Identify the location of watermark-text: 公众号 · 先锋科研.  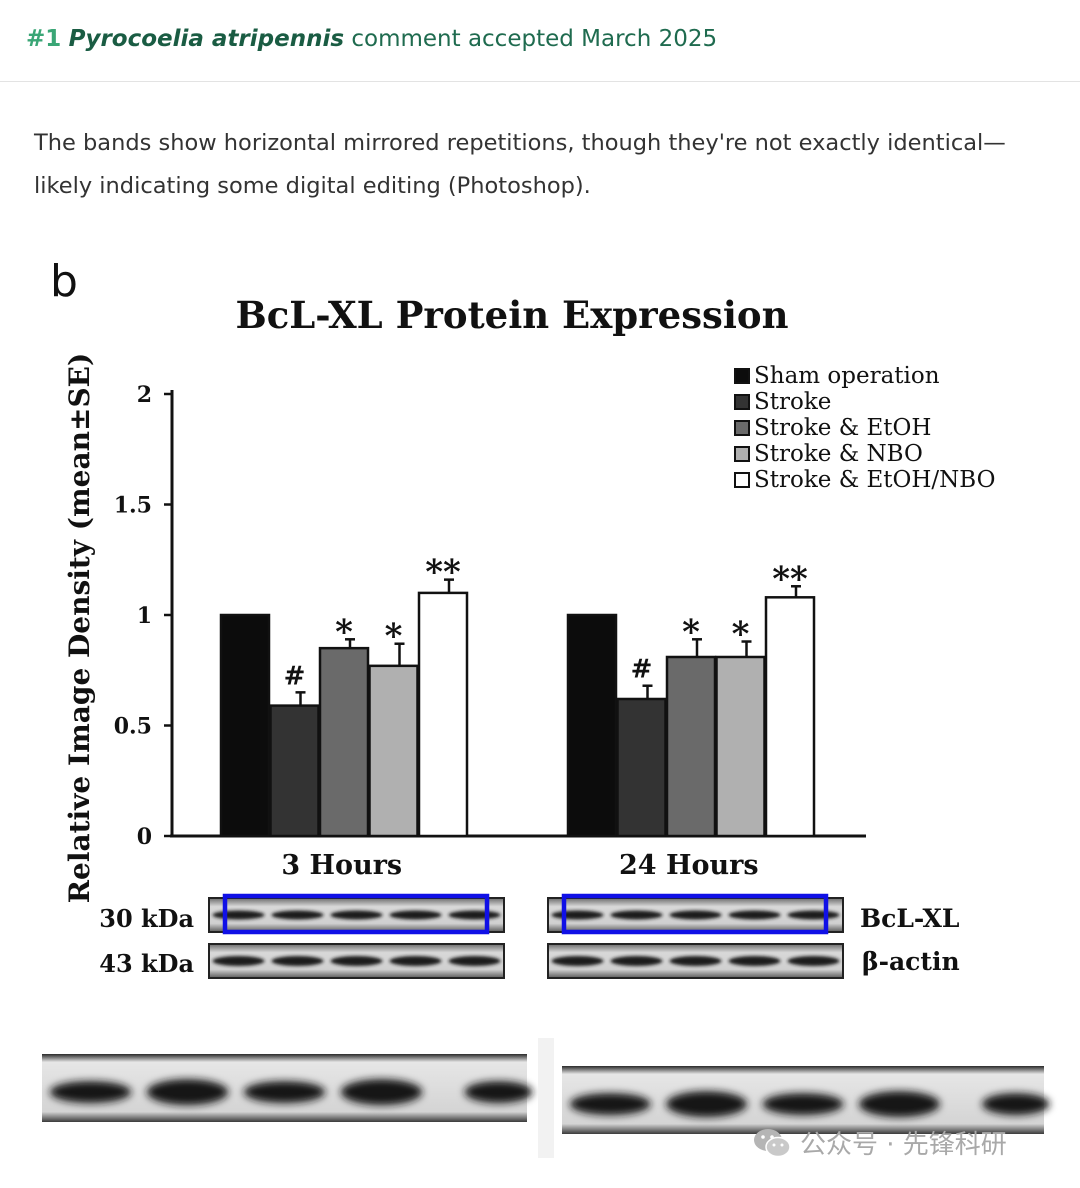
(903, 1145).